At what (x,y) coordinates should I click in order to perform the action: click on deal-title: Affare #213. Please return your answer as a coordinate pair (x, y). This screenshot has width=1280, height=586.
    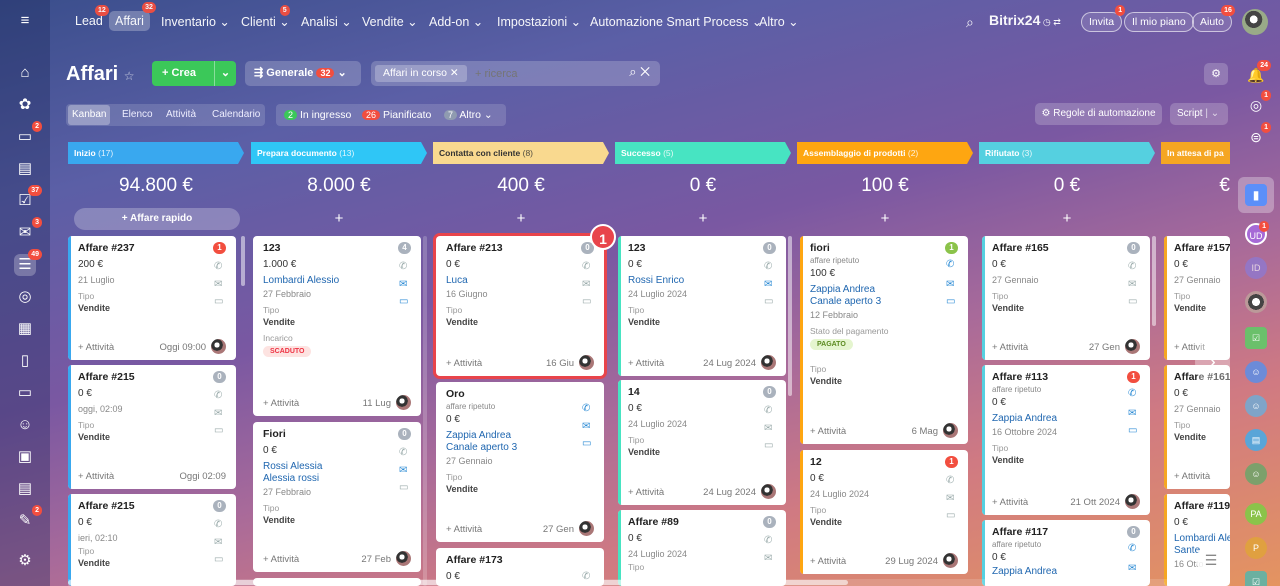
    Looking at the image, I should click on (474, 248).